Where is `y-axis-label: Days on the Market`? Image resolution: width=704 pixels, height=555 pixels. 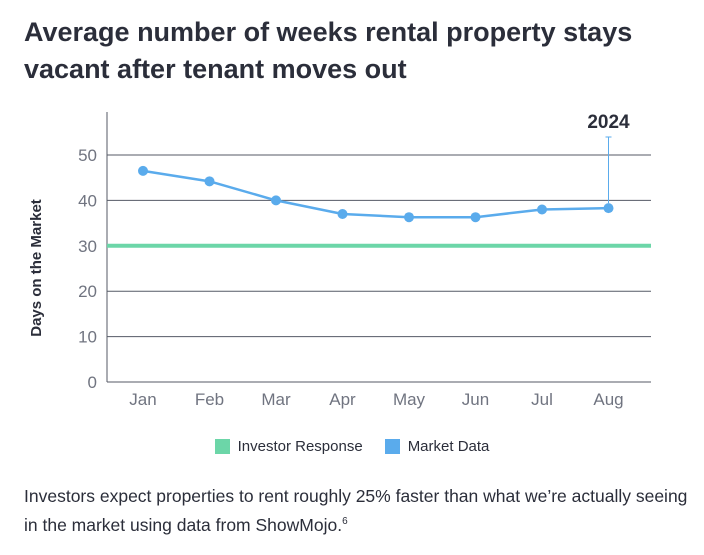 y-axis-label: Days on the Market is located at coordinates (36, 268).